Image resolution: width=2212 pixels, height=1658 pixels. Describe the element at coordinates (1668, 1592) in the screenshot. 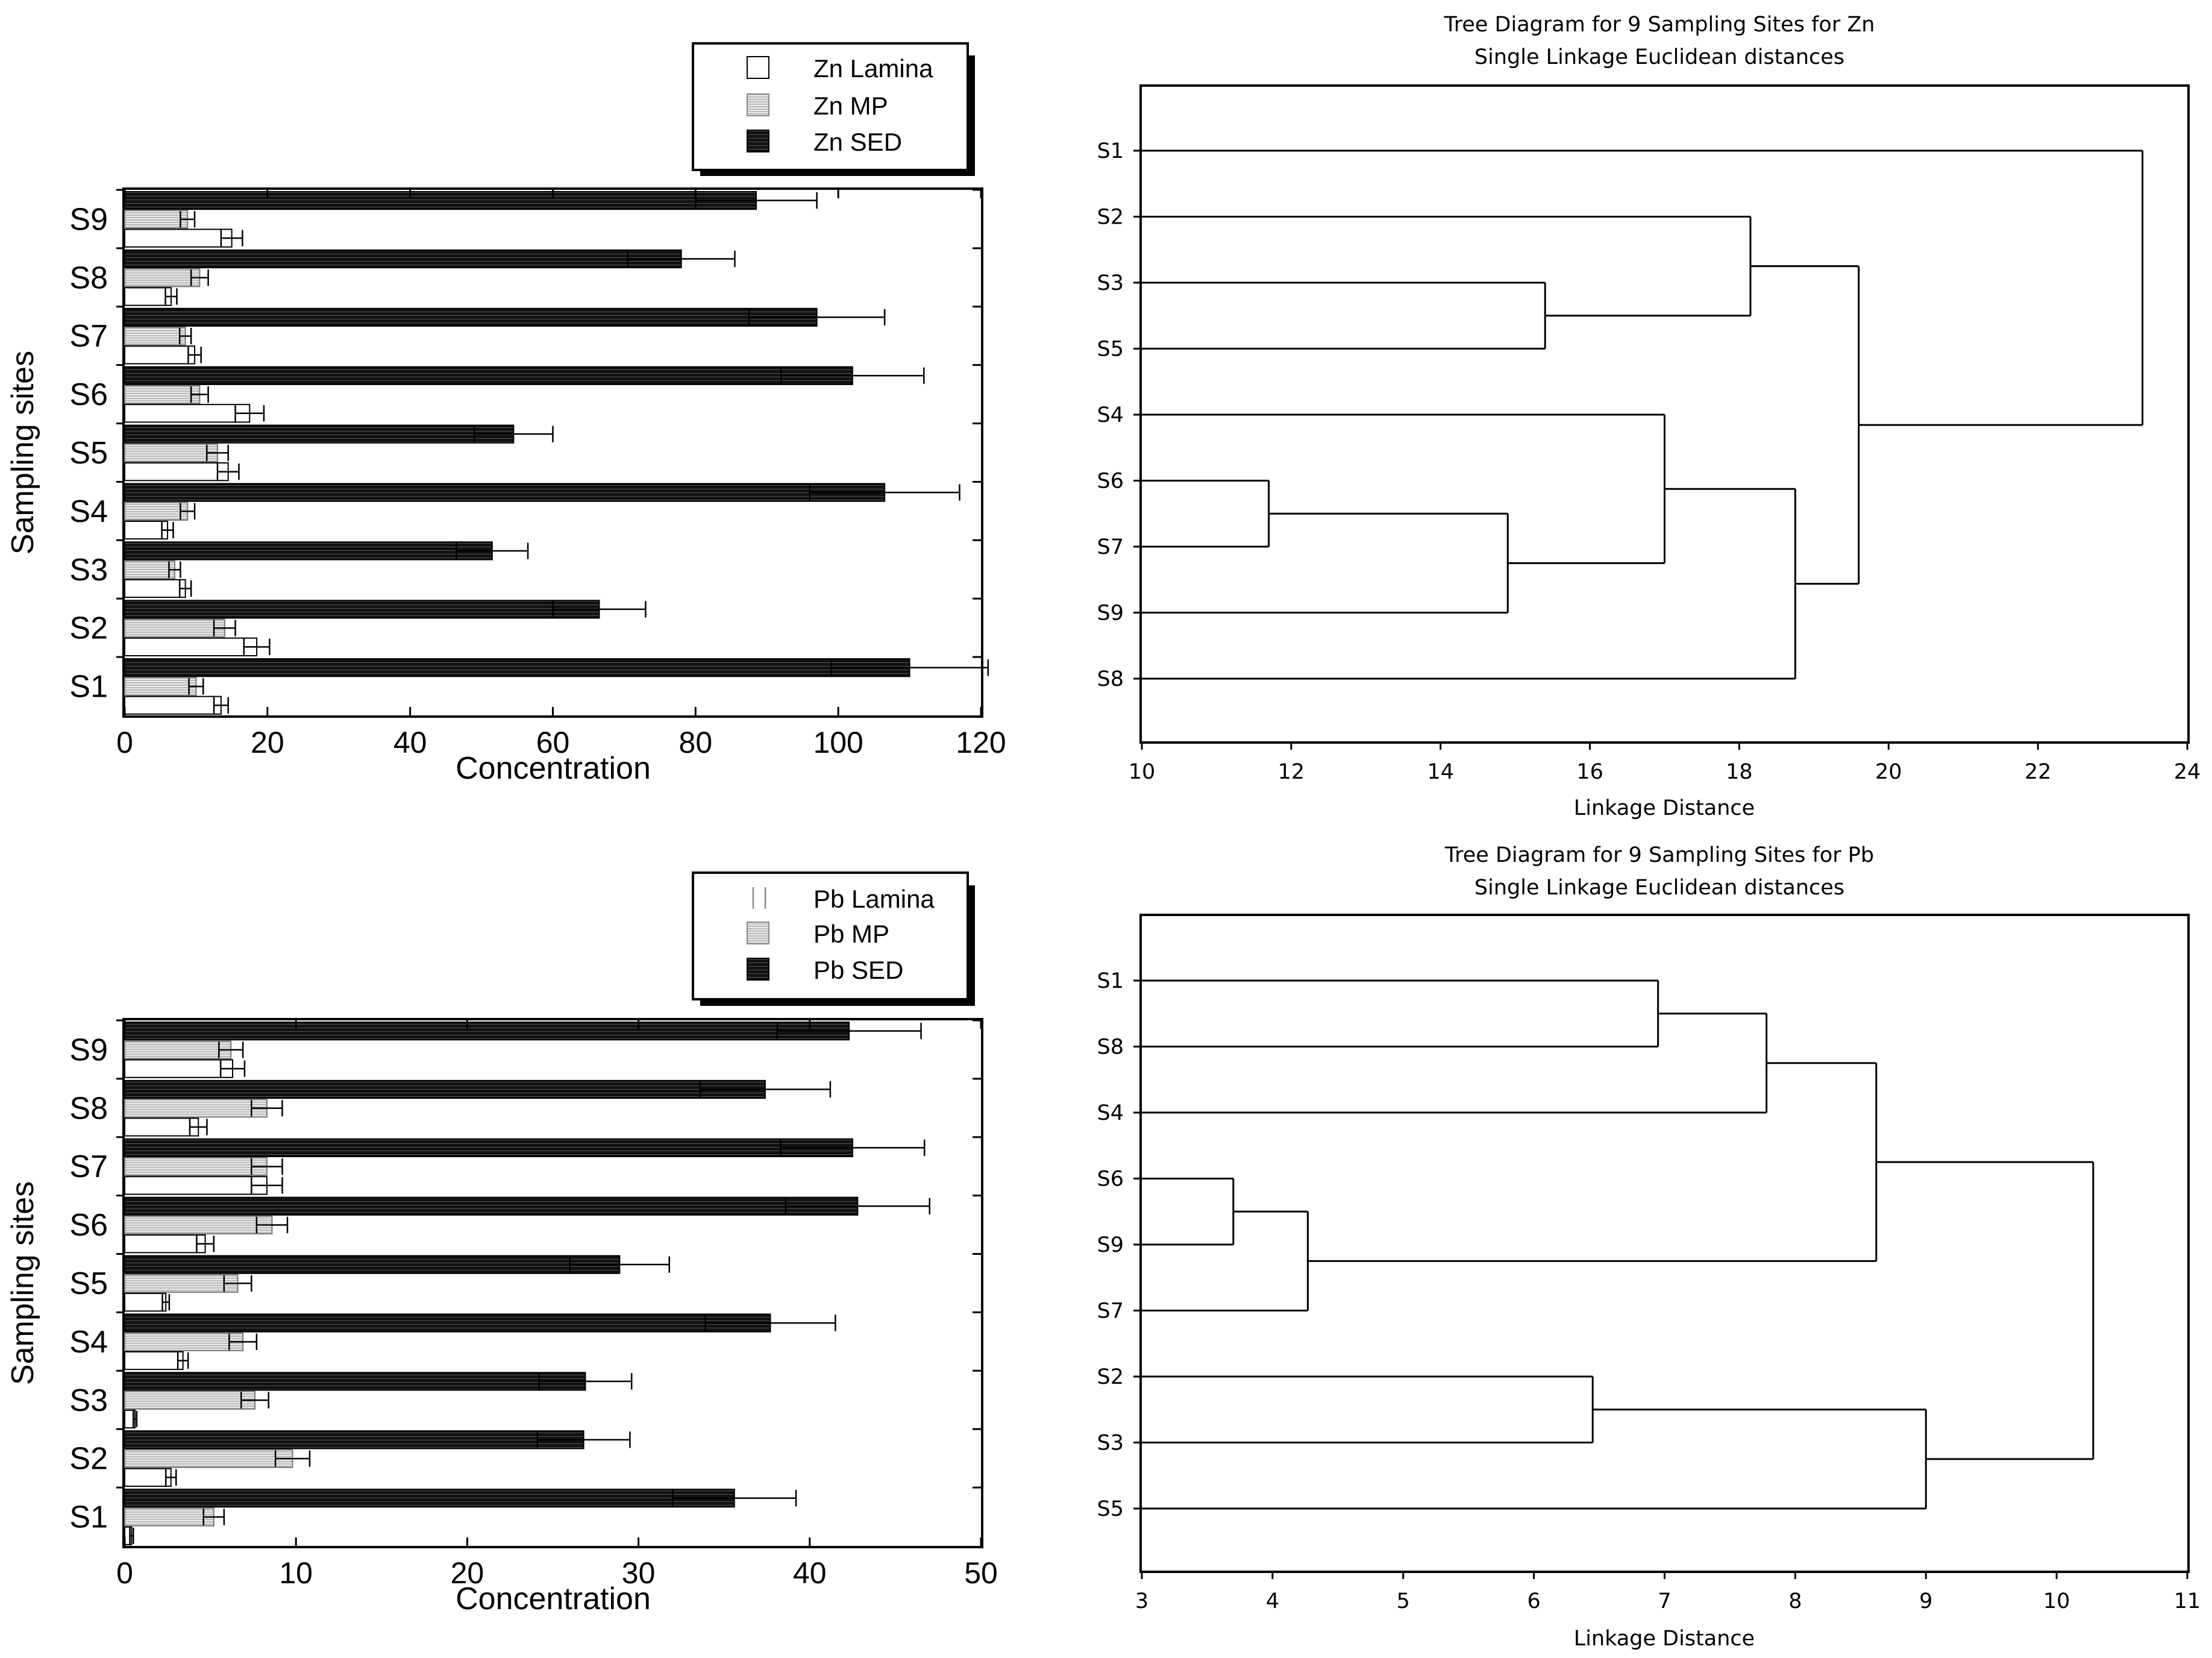

I see `pb-tree-x-ticks: 3 4 5 6 7 8 9 10 11` at that location.